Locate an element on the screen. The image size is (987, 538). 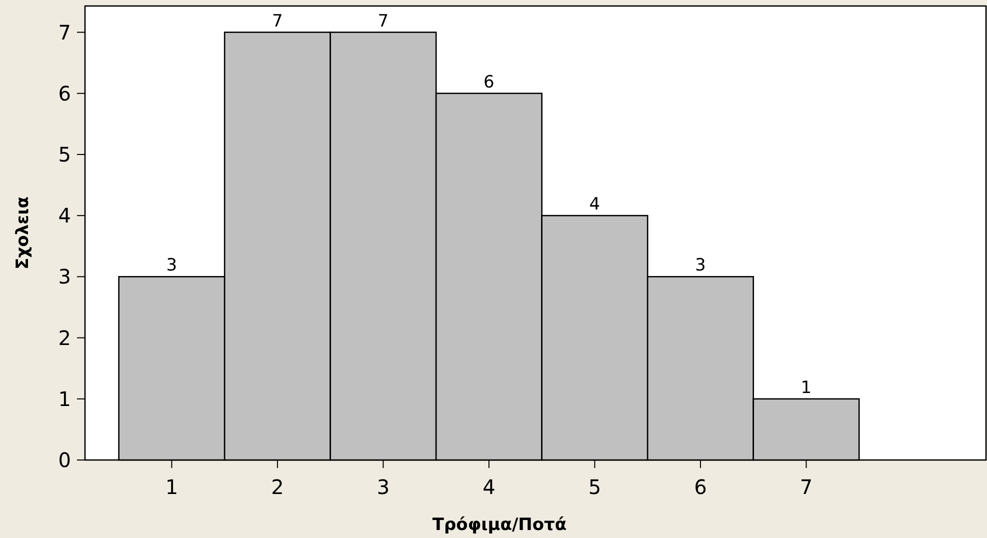
data-label: 4 is located at coordinates (594, 204).